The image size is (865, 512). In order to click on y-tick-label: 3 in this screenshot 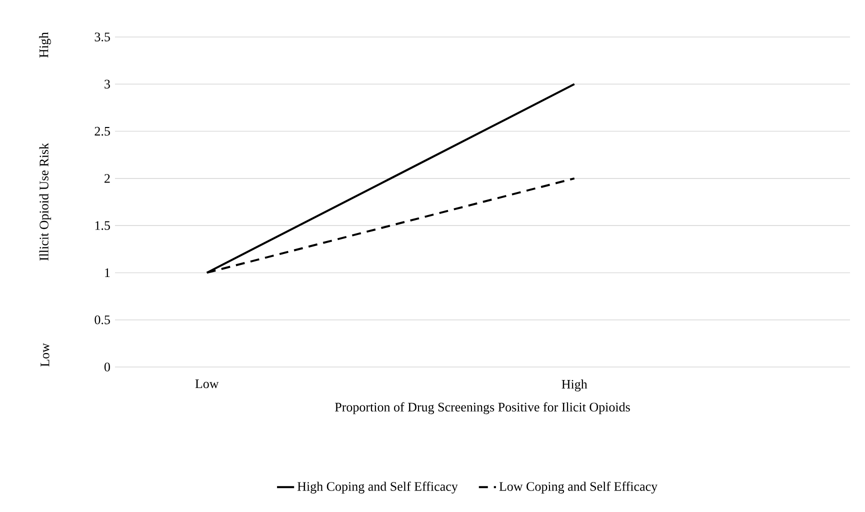, I will do `click(107, 84)`.